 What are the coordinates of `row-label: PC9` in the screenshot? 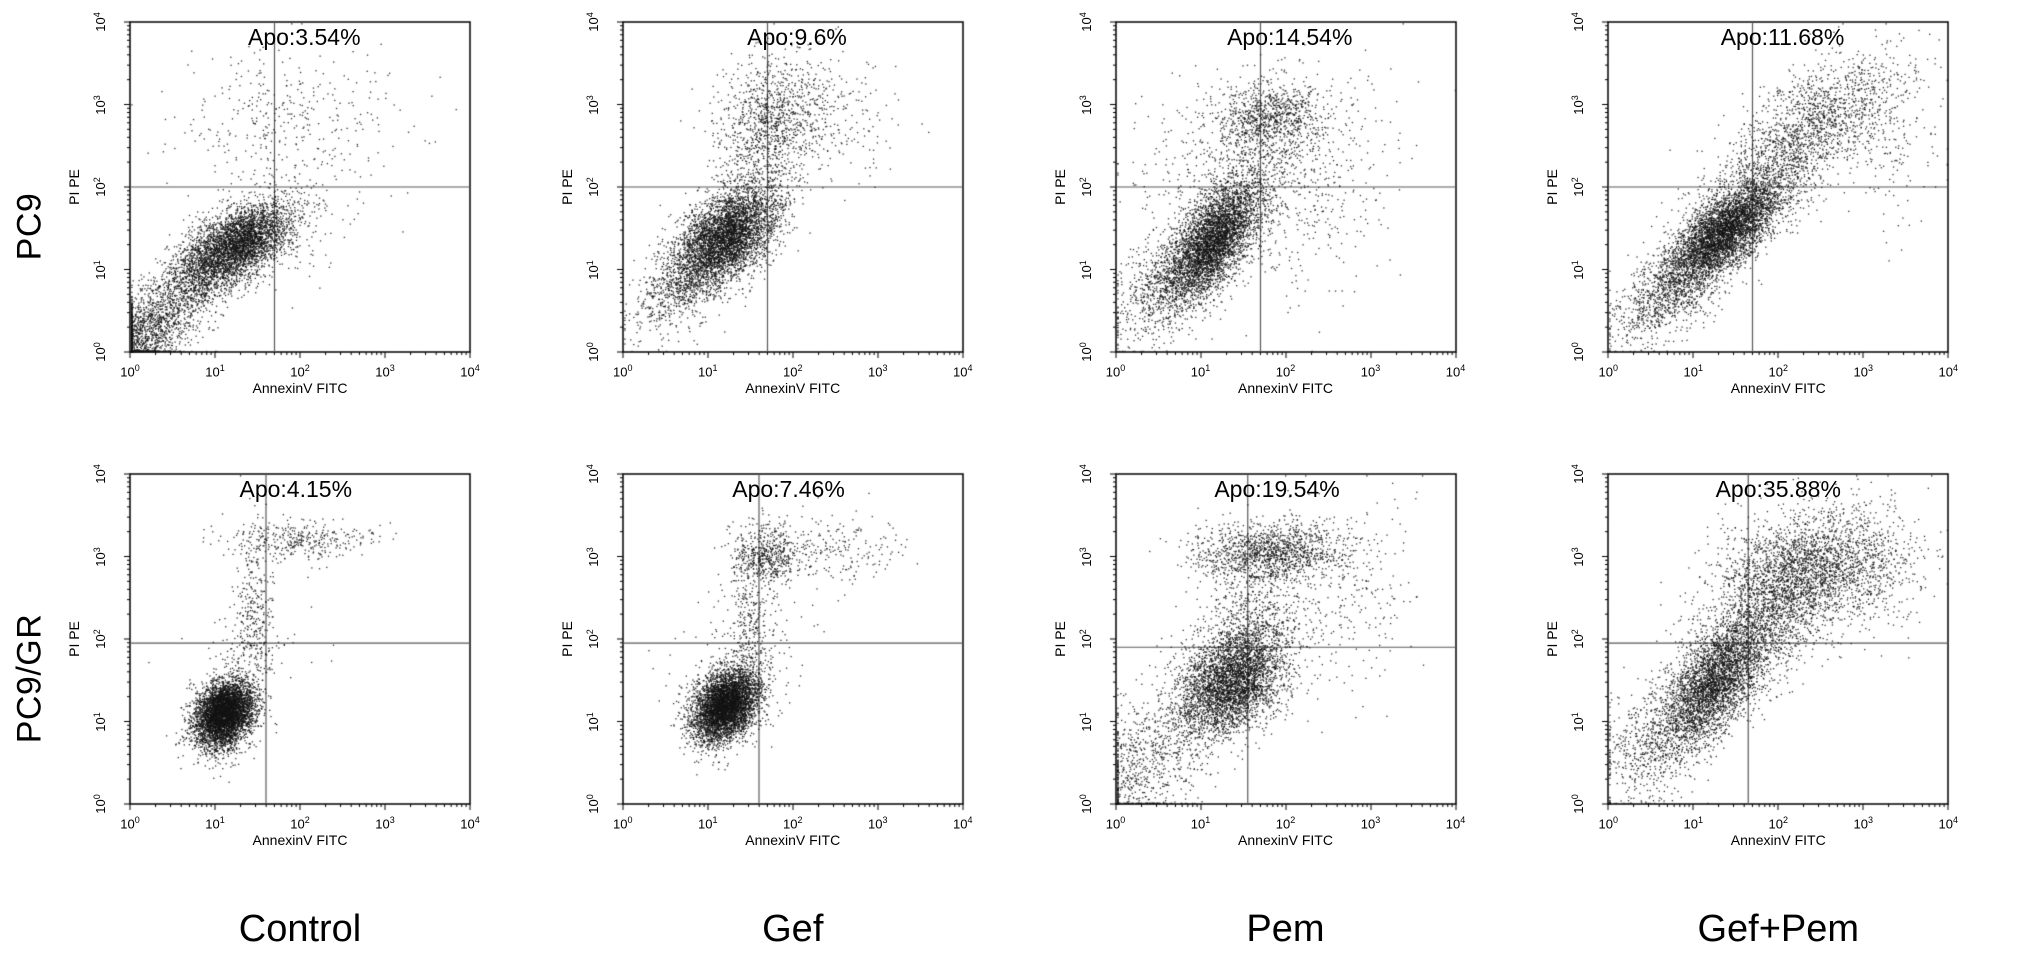 It's located at (29, 226).